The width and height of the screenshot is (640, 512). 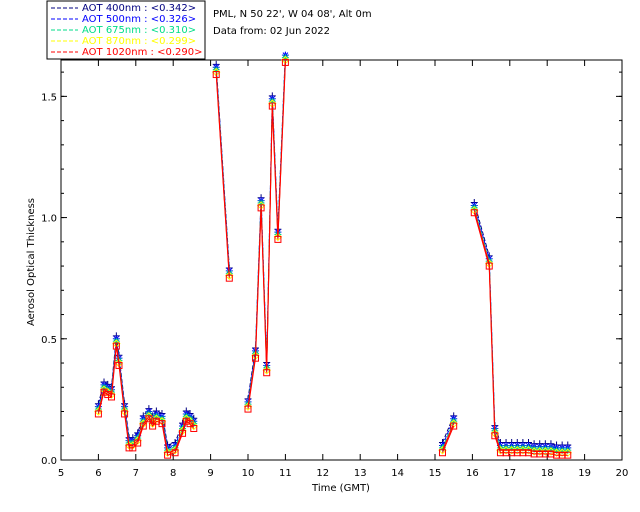 What do you see at coordinates (547, 473) in the screenshot?
I see `x-tick-label: 18` at bounding box center [547, 473].